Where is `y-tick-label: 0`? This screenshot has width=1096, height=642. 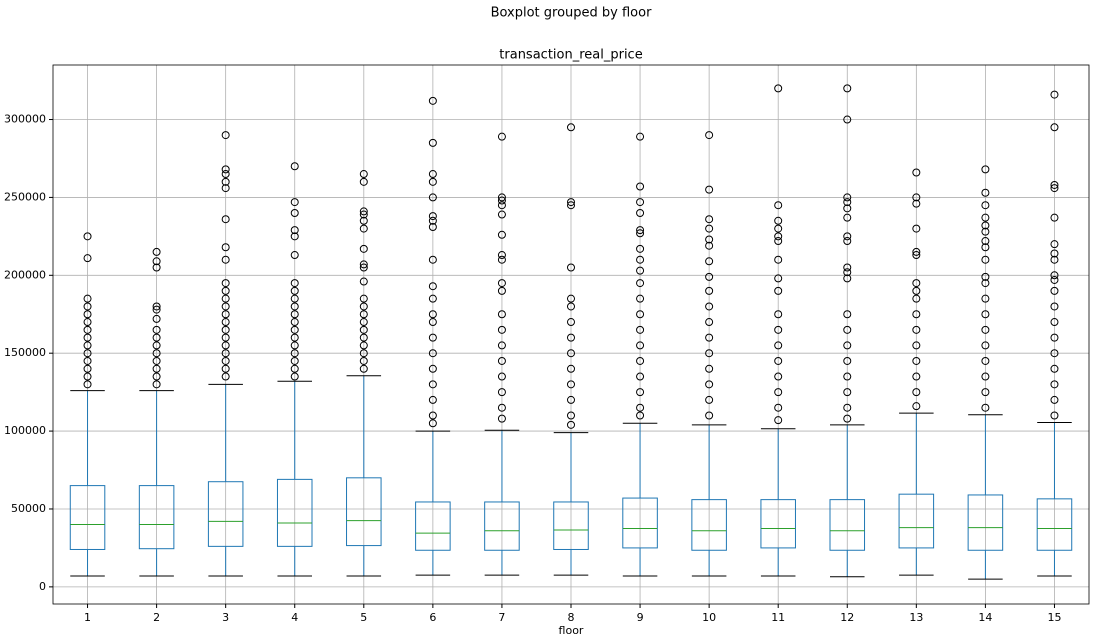
y-tick-label: 0 is located at coordinates (42, 586).